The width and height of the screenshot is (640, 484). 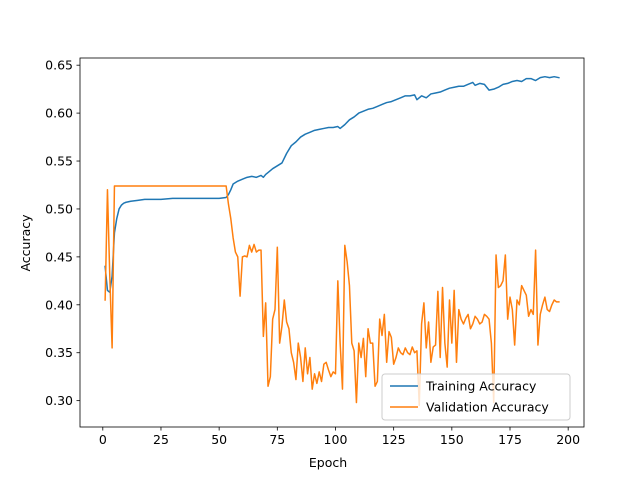 What do you see at coordinates (336, 439) in the screenshot?
I see `x-tick-label: 100` at bounding box center [336, 439].